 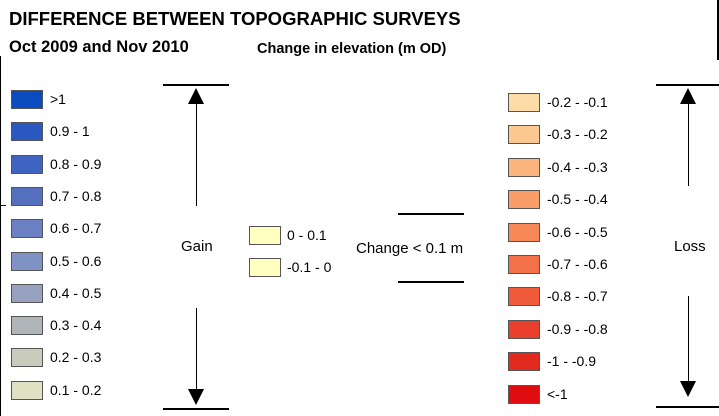 I want to click on loss-down-arrow-icon, so click(x=688, y=389).